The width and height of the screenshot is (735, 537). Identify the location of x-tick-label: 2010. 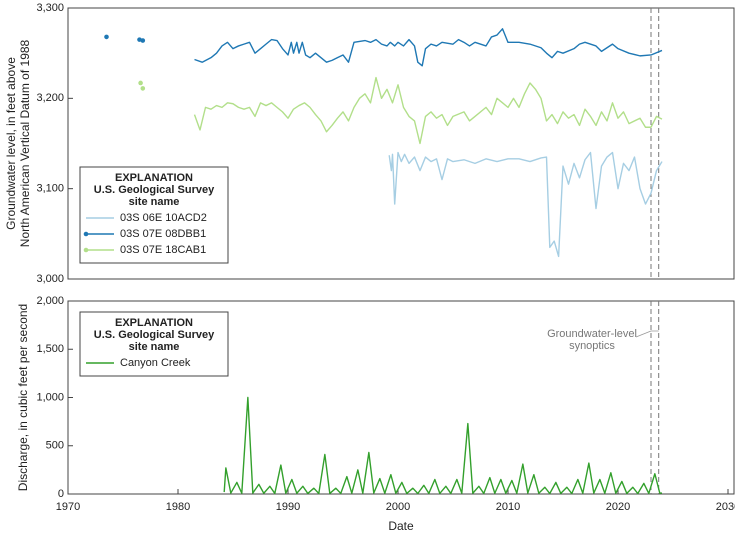
(508, 507).